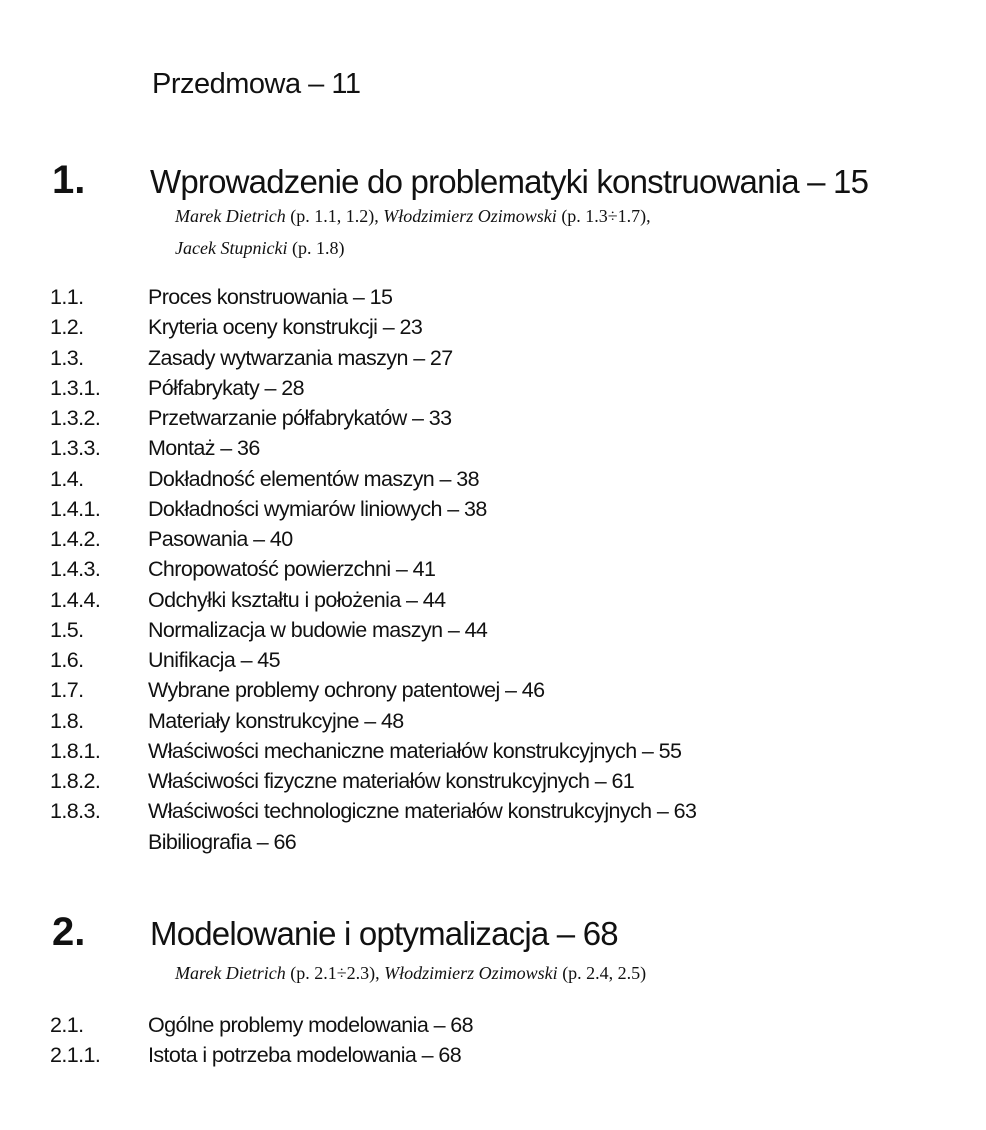  Describe the element at coordinates (317, 508) in the screenshot. I see `entry-title: Dokładności wymiarów liniowych – 38` at that location.